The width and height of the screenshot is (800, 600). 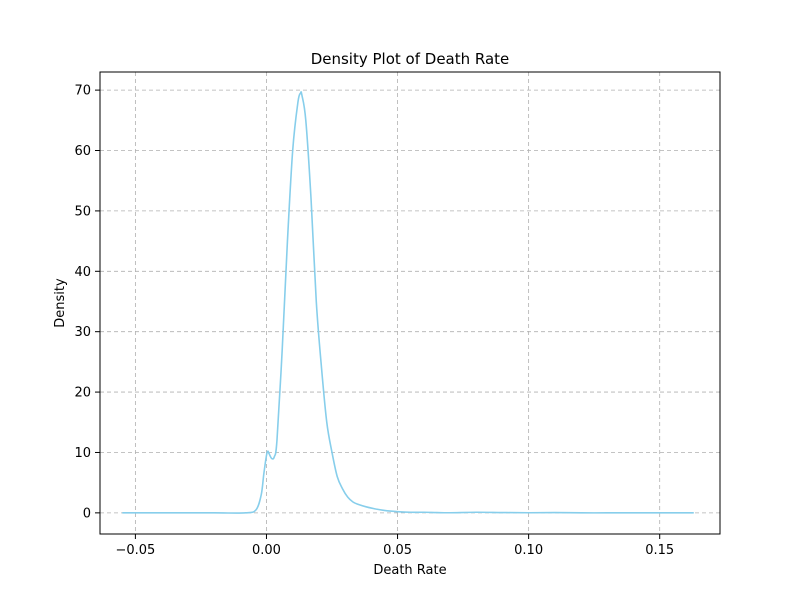 What do you see at coordinates (528, 550) in the screenshot?
I see `x-tick-label: 0.10` at bounding box center [528, 550].